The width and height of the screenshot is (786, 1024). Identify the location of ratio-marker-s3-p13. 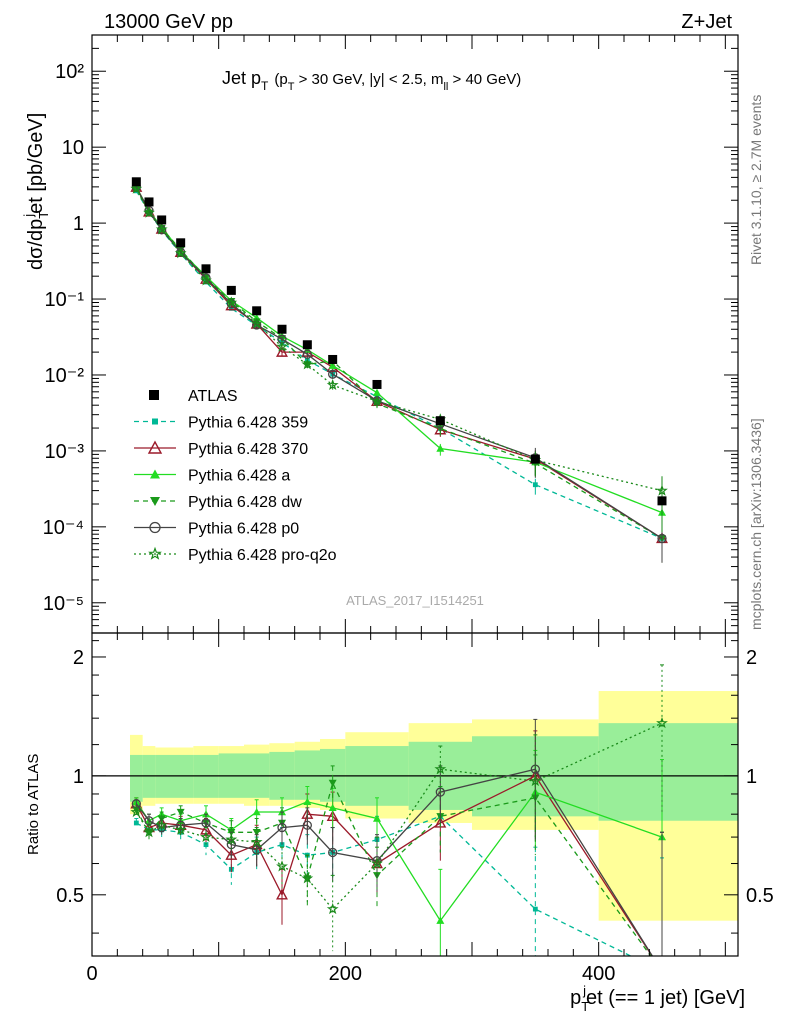
(662, 971).